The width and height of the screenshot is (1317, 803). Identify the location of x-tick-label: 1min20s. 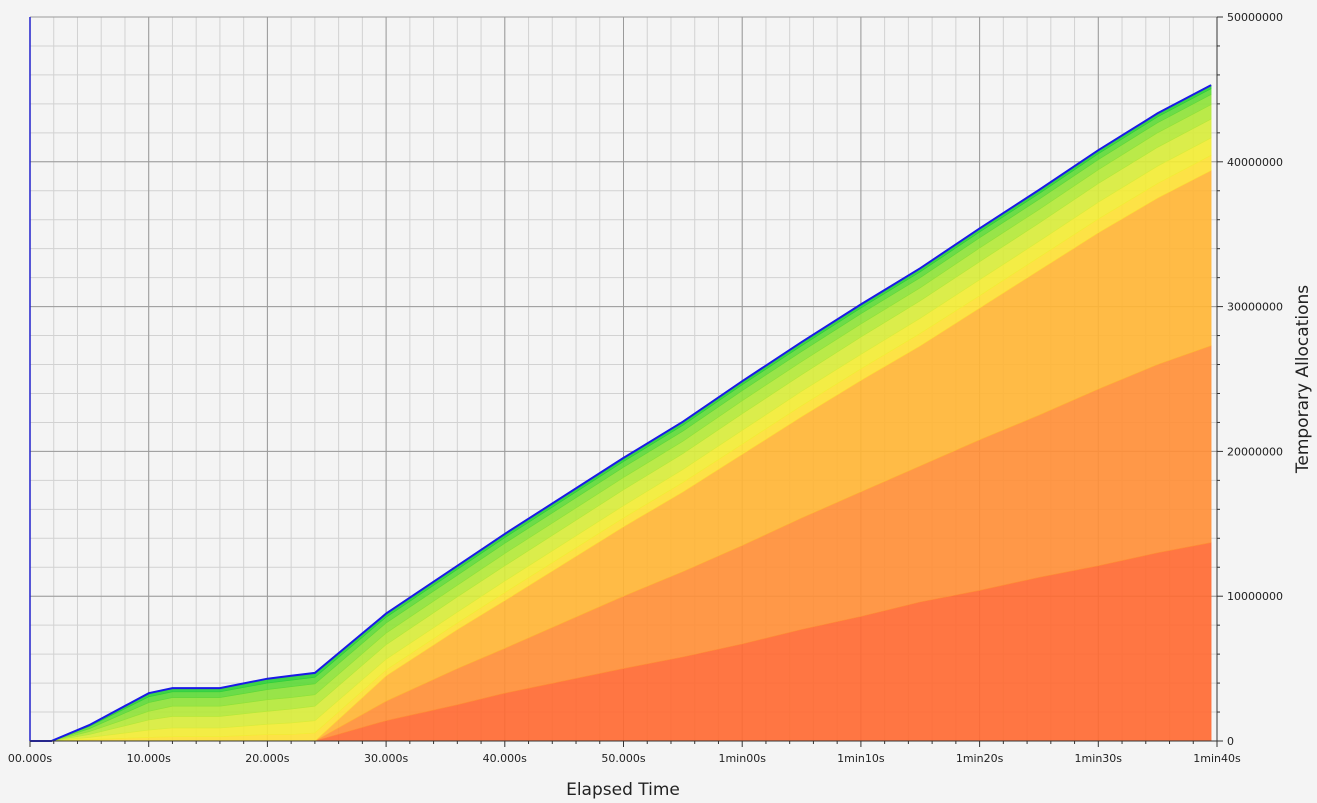
(980, 758).